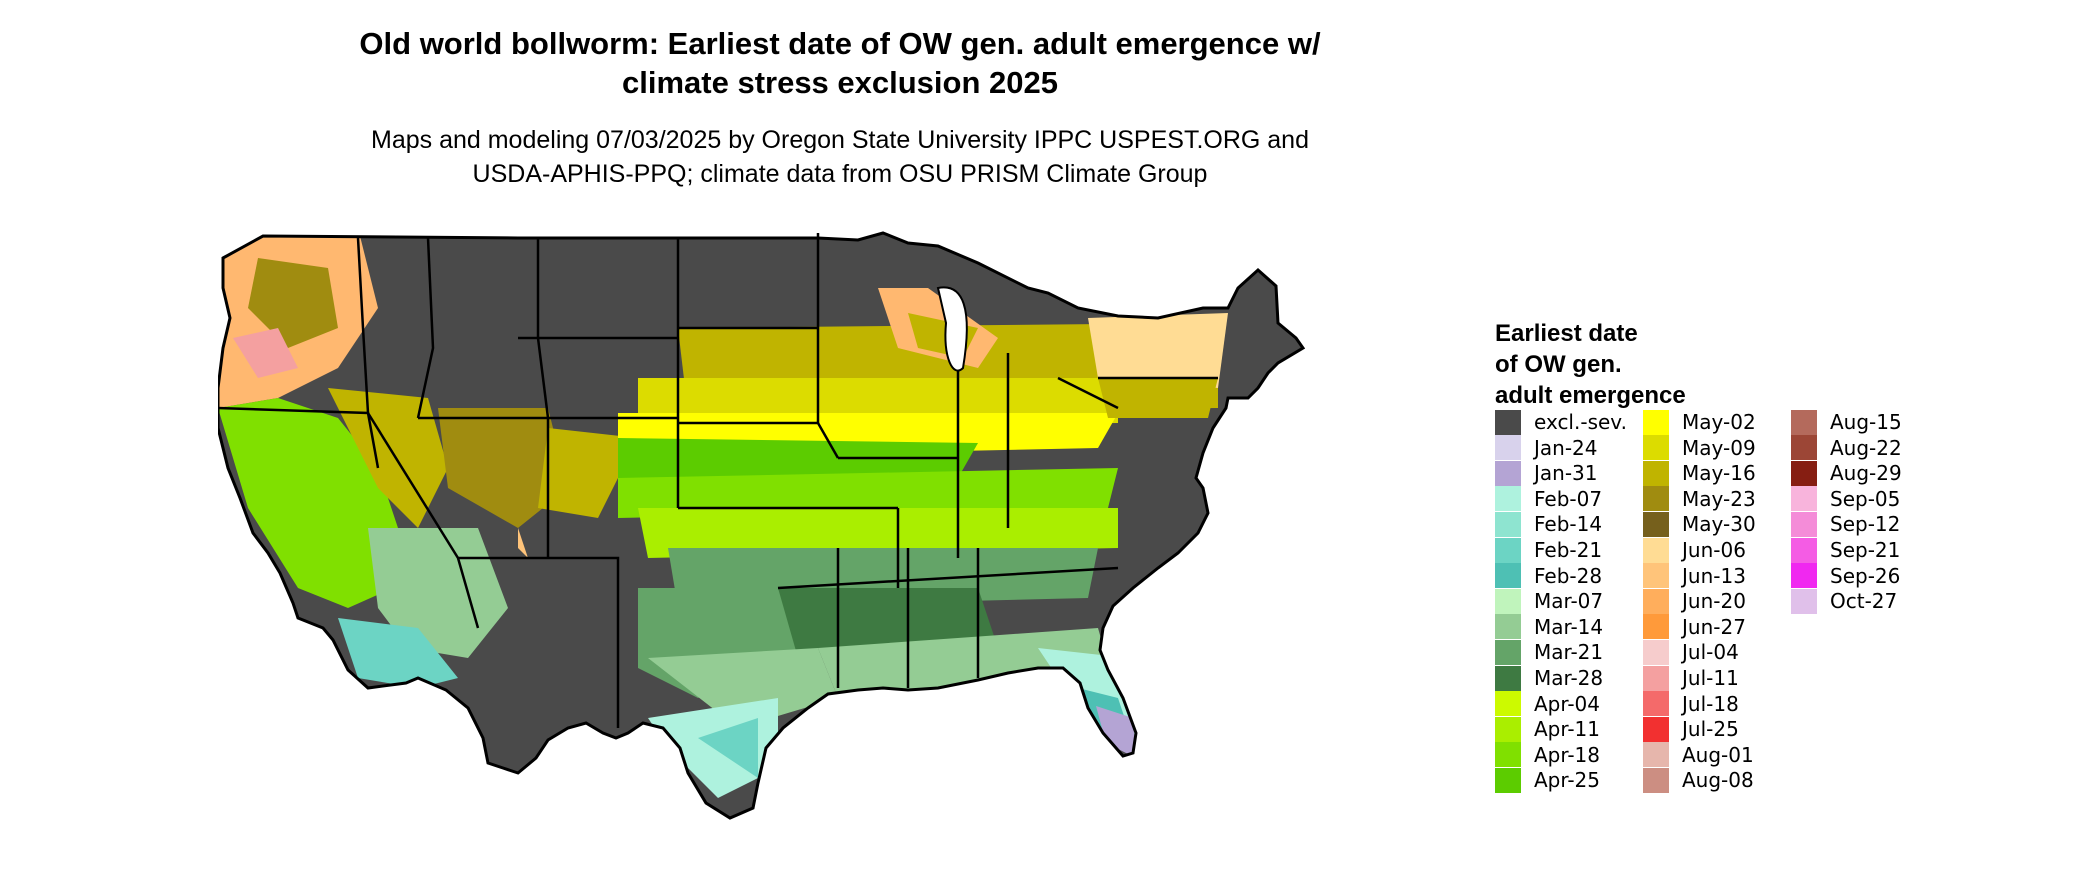  Describe the element at coordinates (1865, 524) in the screenshot. I see `legend-label: Sep-12` at that location.